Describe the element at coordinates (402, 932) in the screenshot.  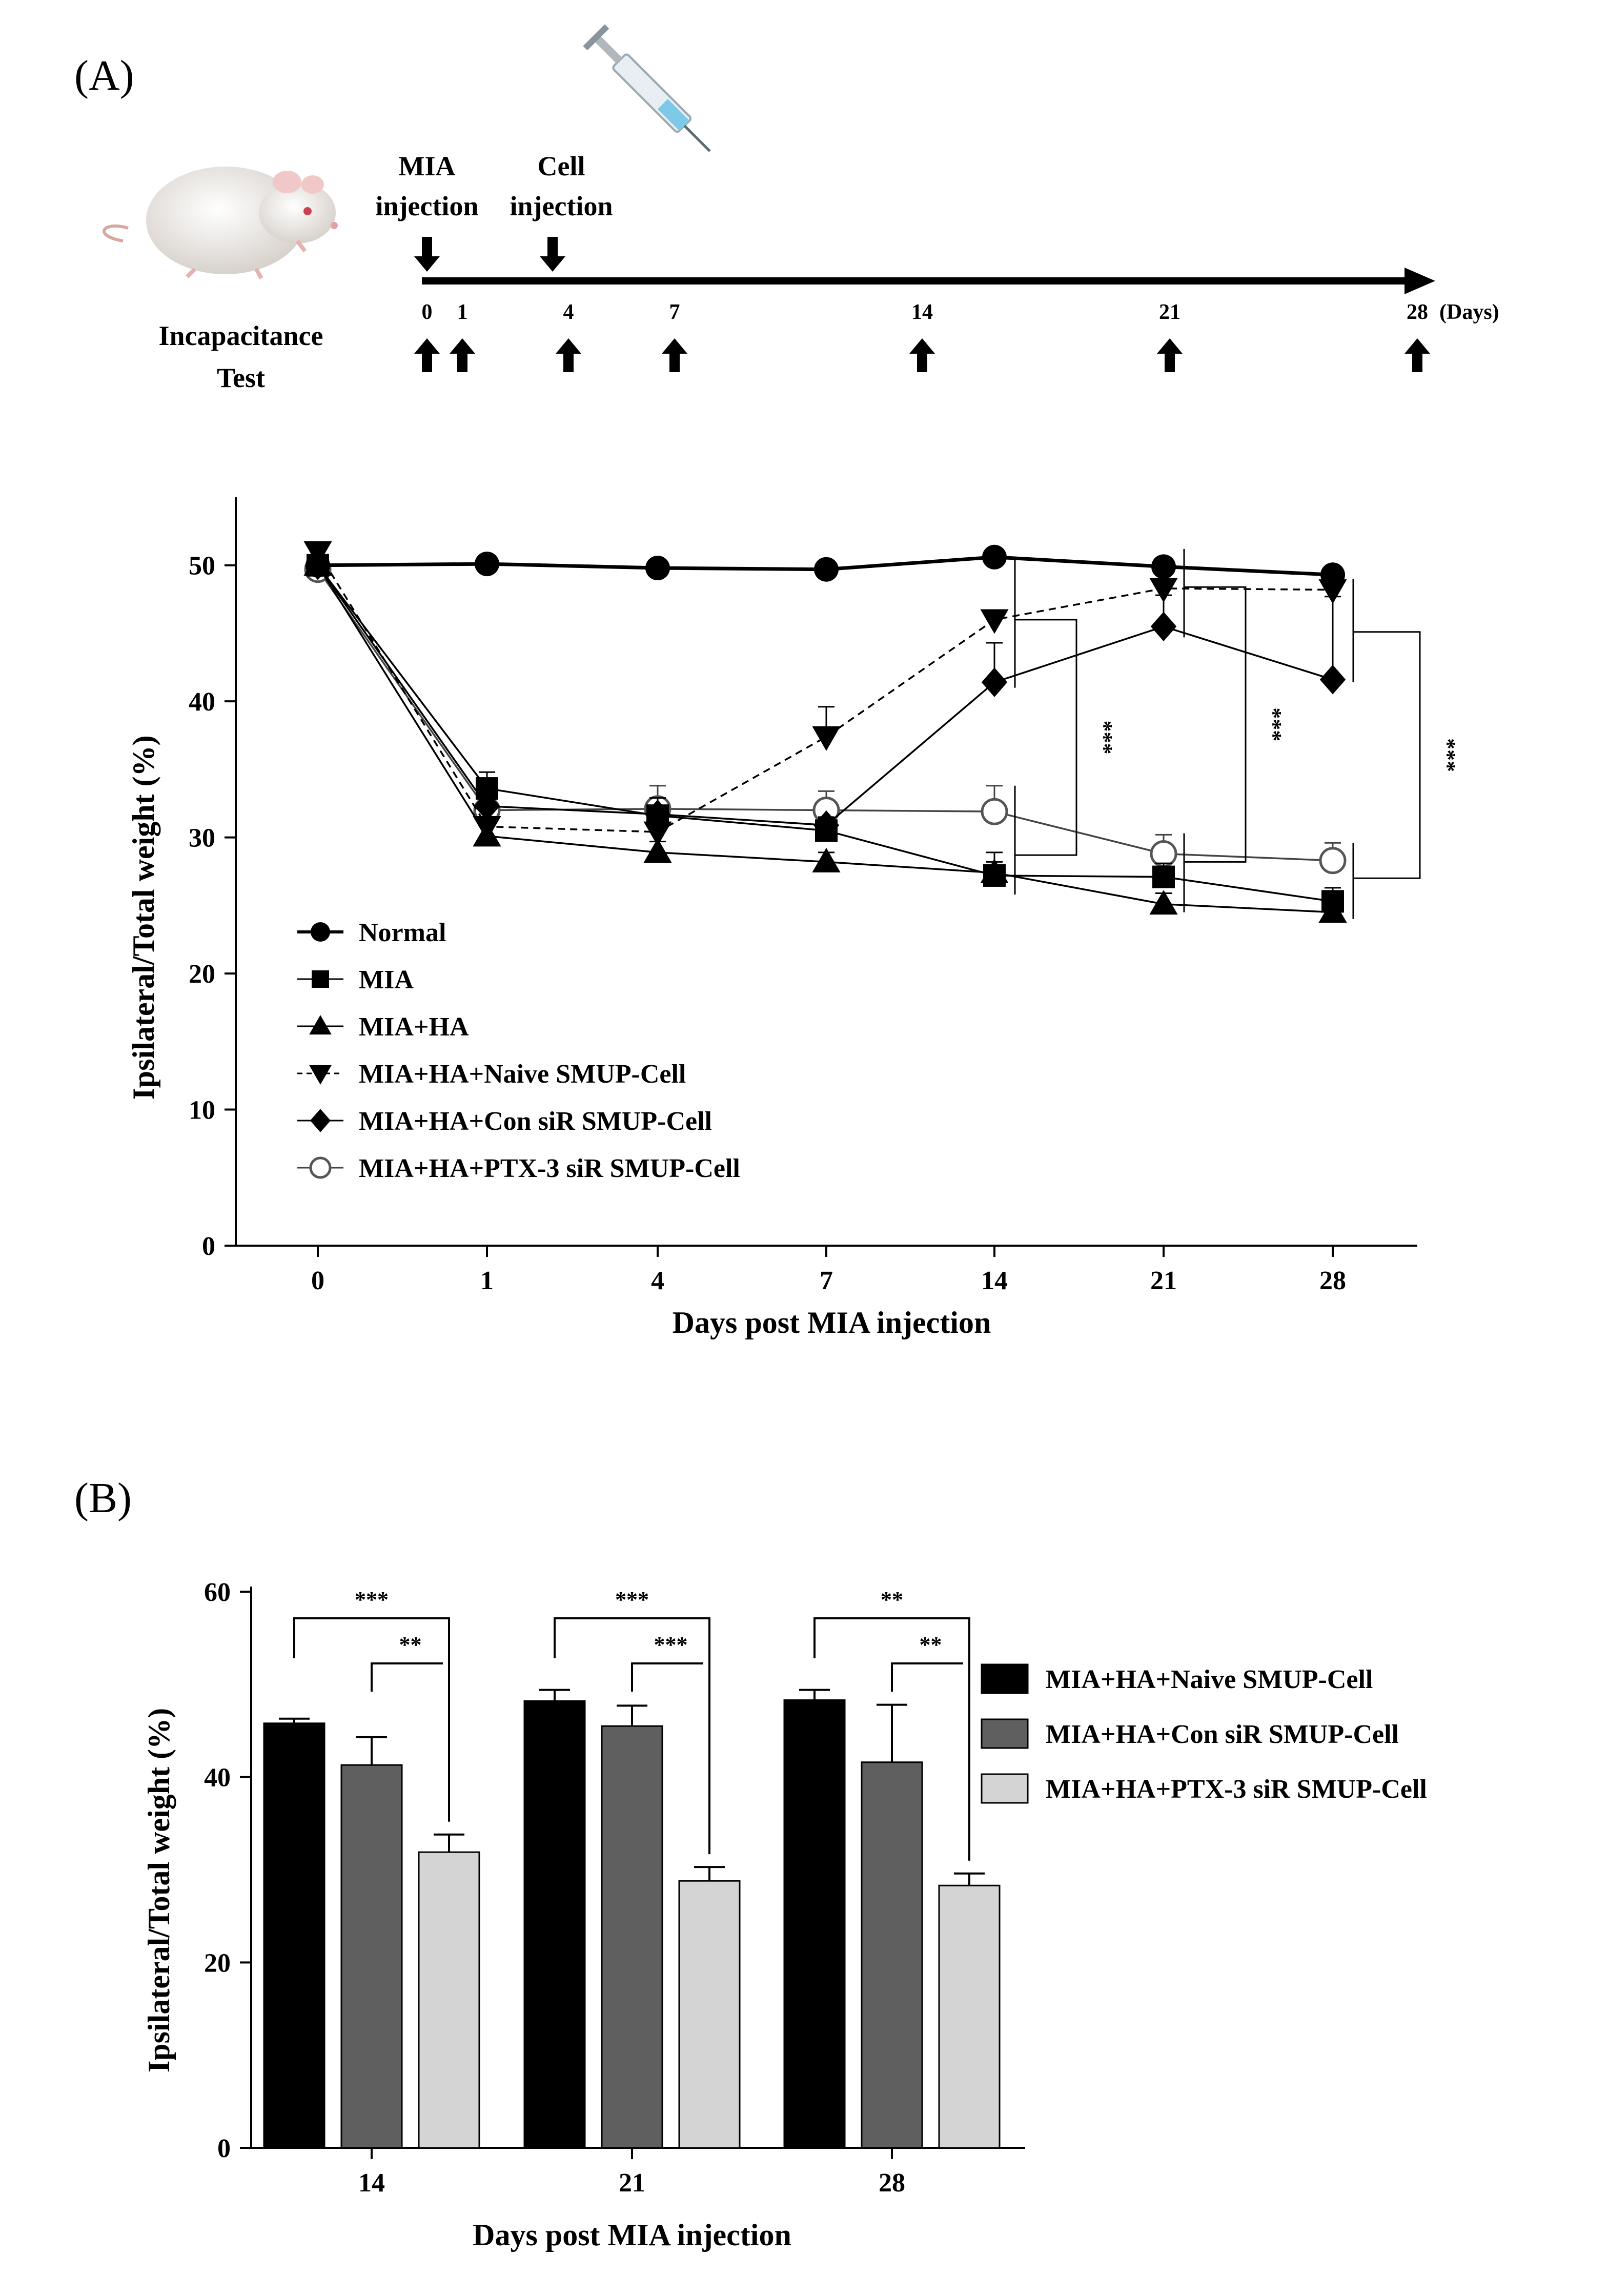
I see `legend-label: Normal` at that location.